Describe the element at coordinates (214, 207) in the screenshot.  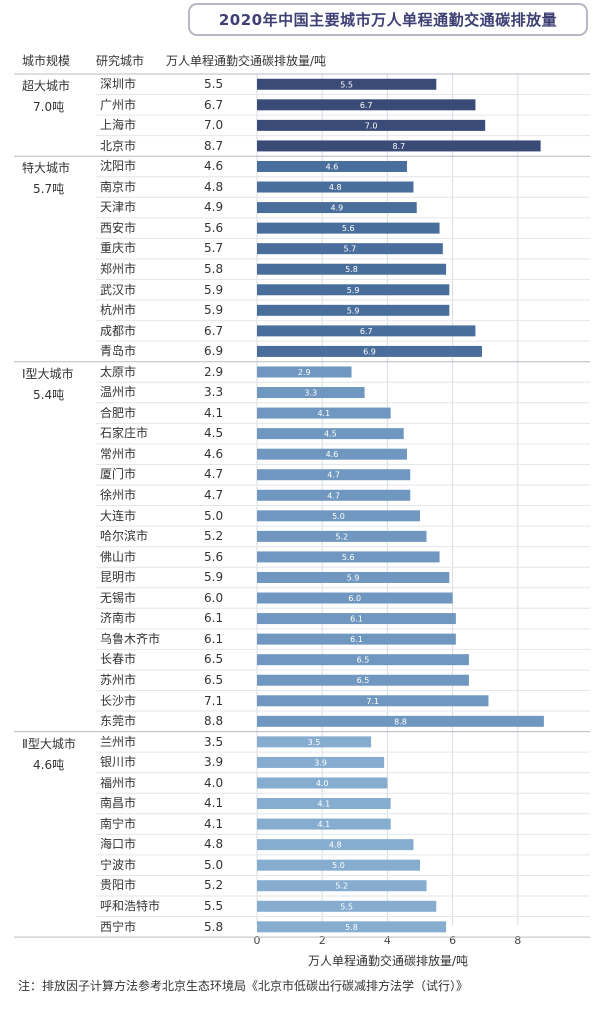
I see `value-label: 4.9` at that location.